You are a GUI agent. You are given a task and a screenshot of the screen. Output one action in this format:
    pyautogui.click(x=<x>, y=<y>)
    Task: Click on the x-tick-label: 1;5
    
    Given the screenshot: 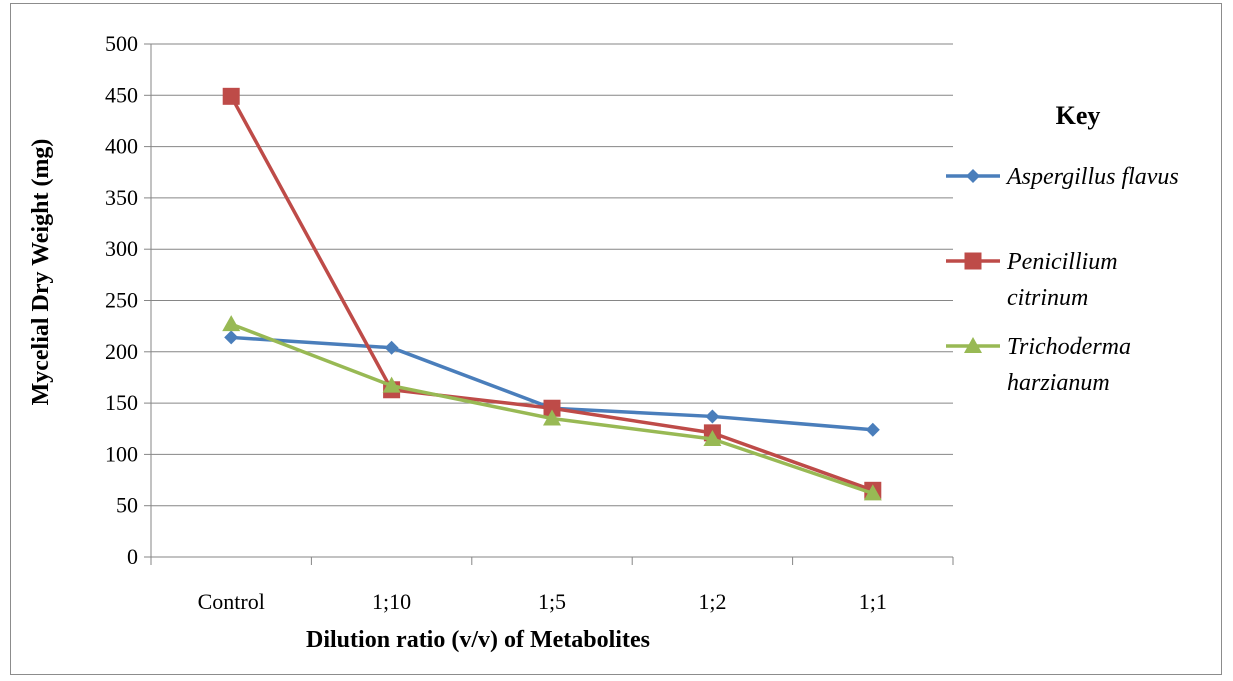 What is the action you would take?
    pyautogui.click(x=552, y=601)
    